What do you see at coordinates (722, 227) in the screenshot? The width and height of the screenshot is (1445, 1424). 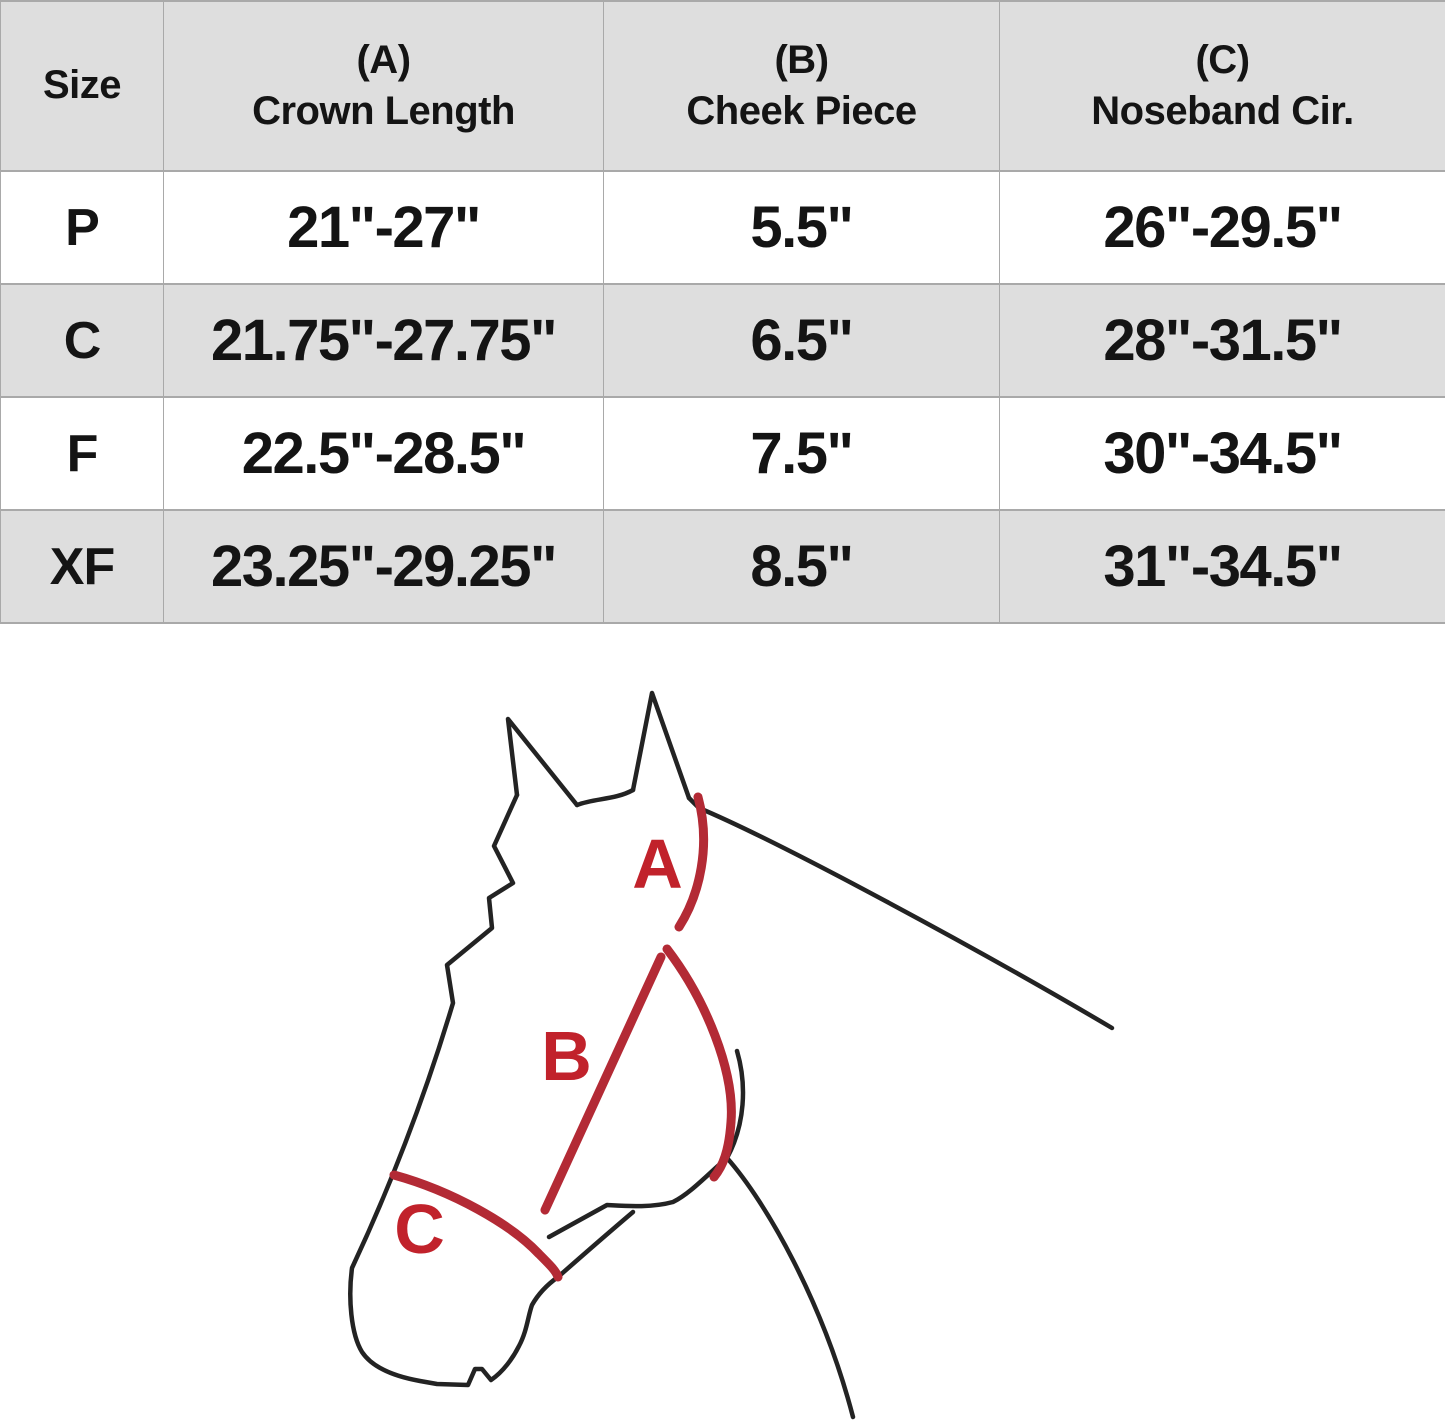 I see `table-row-p: P 21"-27" 5.5" 26"-29.5"` at bounding box center [722, 227].